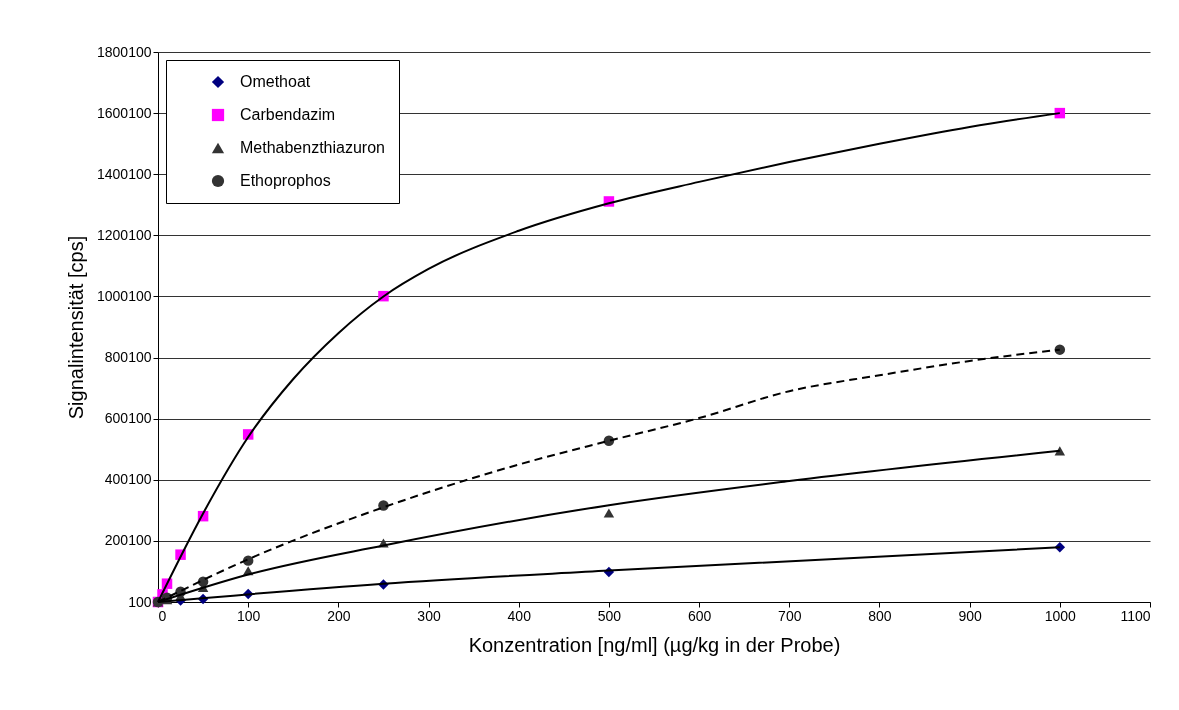 Image resolution: width=1179 pixels, height=710 pixels. Describe the element at coordinates (162, 615) in the screenshot. I see `x-tick-label: 0` at that location.